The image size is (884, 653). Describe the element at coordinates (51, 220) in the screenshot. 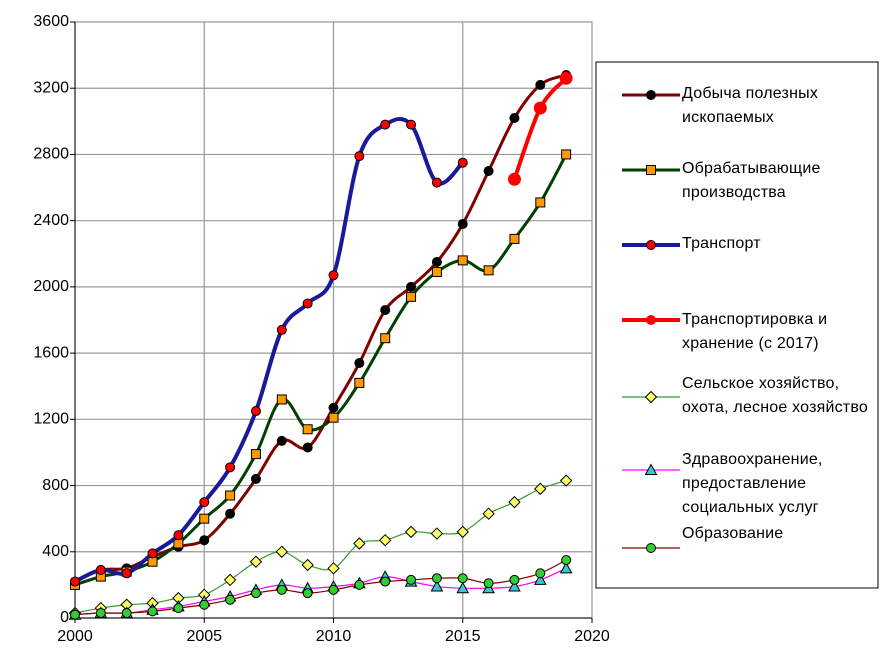

I see `y-tick-label: 2400` at that location.